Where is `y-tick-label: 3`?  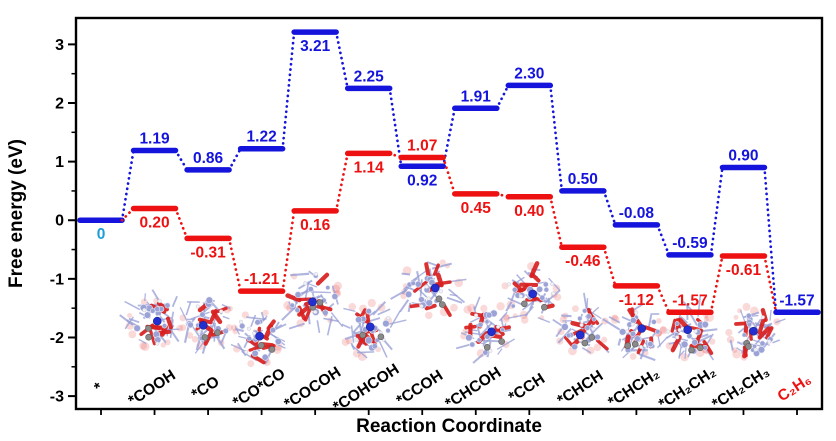
y-tick-label: 3 is located at coordinates (59, 45).